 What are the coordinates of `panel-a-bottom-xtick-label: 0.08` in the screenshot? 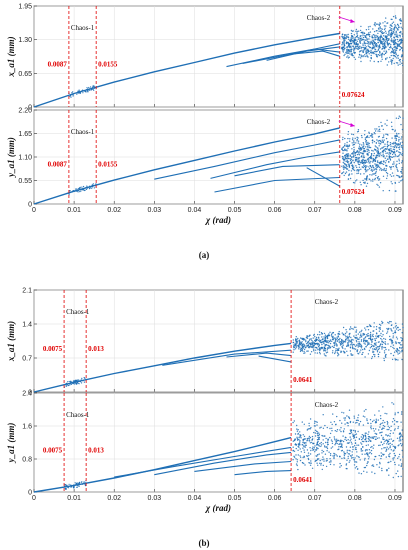 It's located at (355, 210).